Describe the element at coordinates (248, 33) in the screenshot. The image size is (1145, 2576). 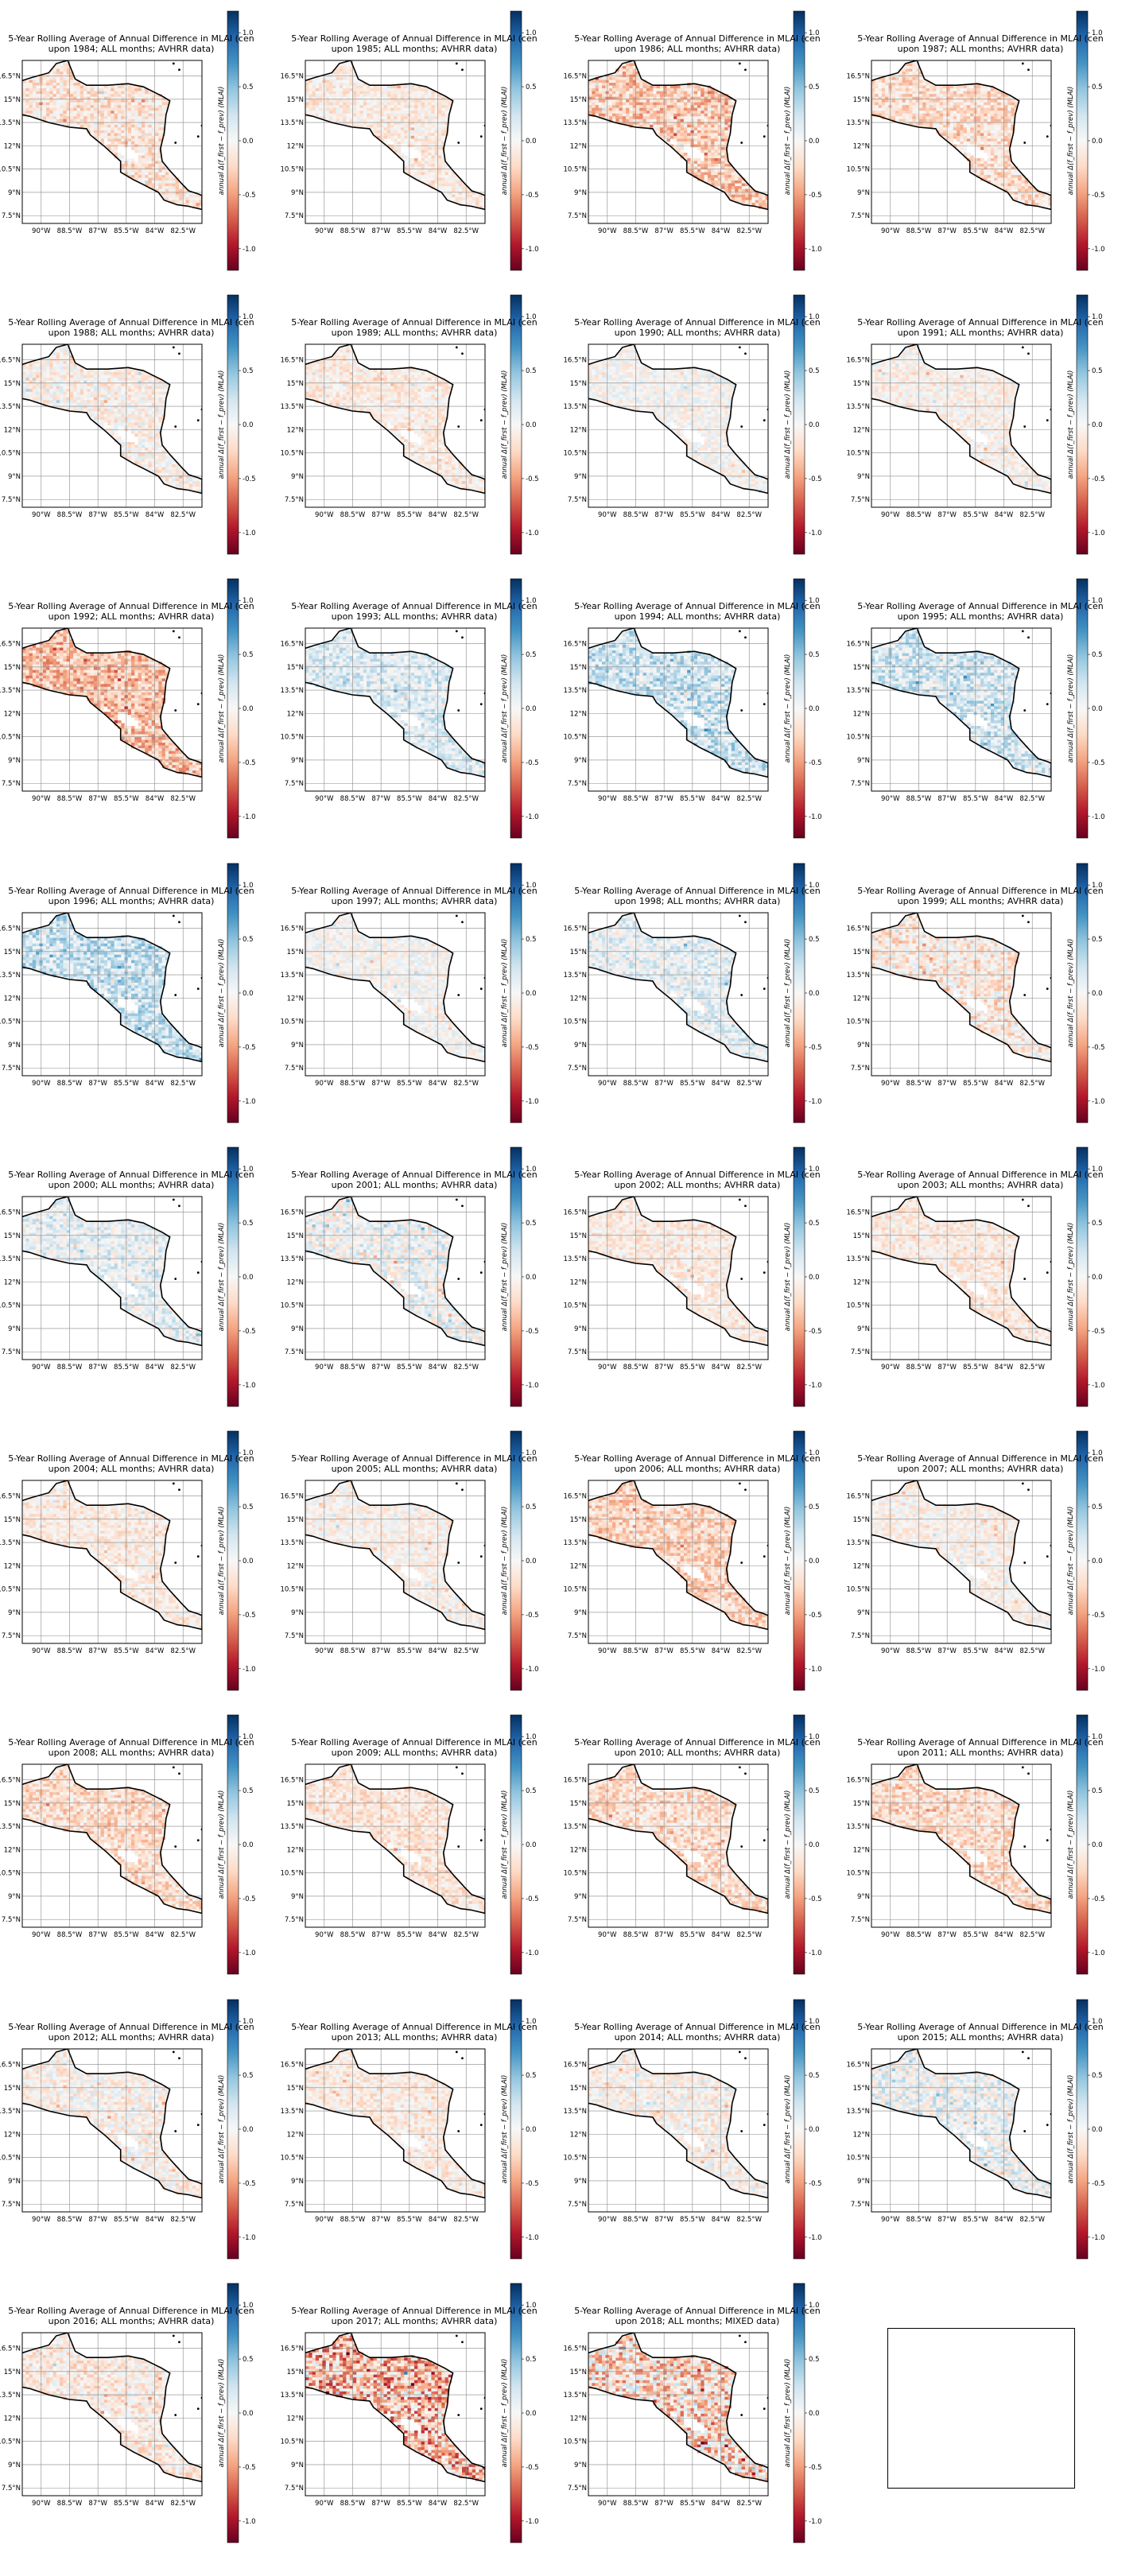
I see `colorbar-tick-label: 1.0` at that location.